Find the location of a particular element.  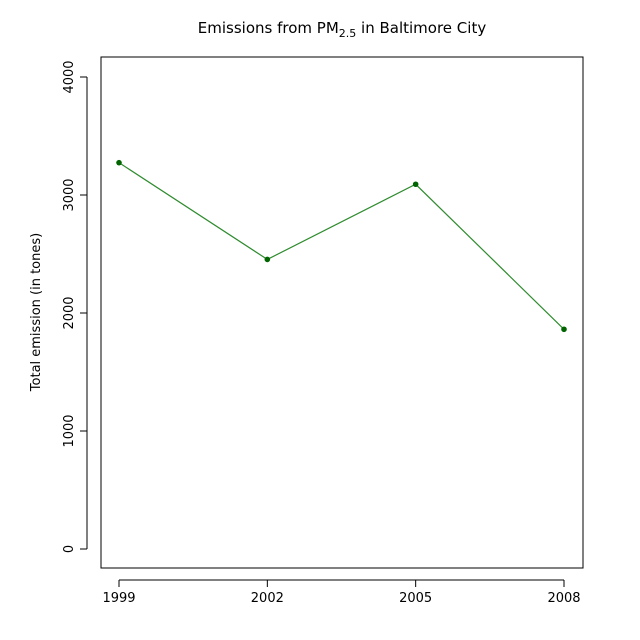

x-tick-label: 2005 is located at coordinates (415, 598).